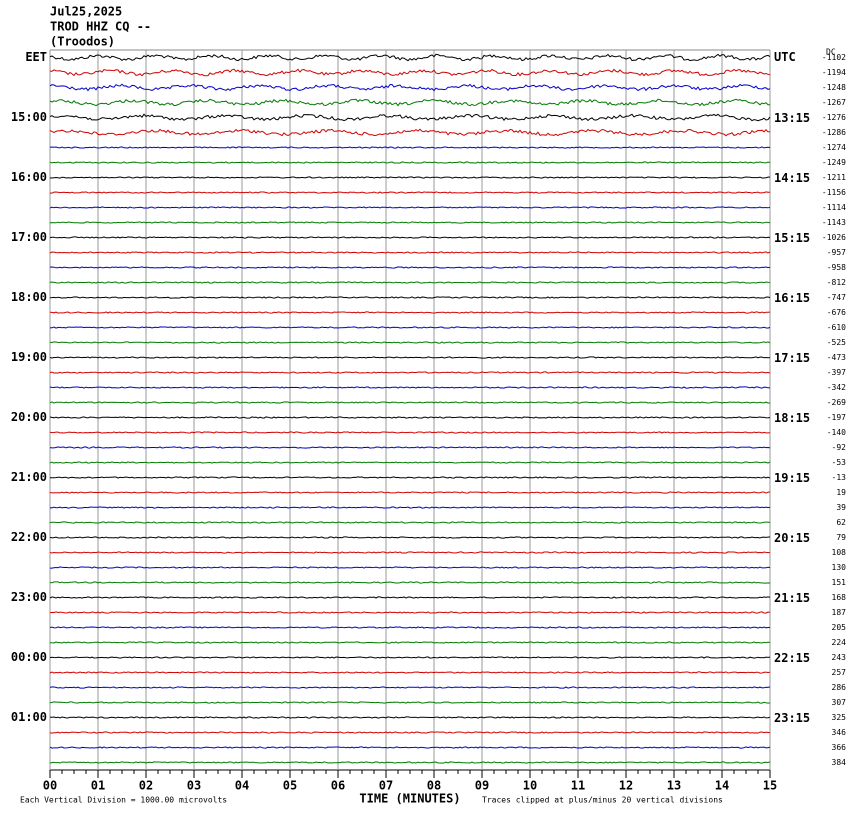 This screenshot has width=850, height=814. I want to click on dc-offset: -92, so click(839, 447).